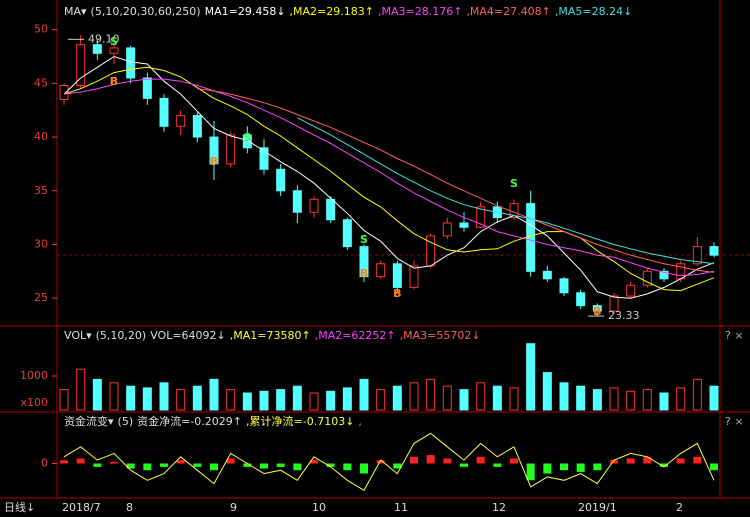 This screenshot has width=750, height=517. Describe the element at coordinates (121, 335) in the screenshot. I see `indicator-params: (5,10,20)` at that location.